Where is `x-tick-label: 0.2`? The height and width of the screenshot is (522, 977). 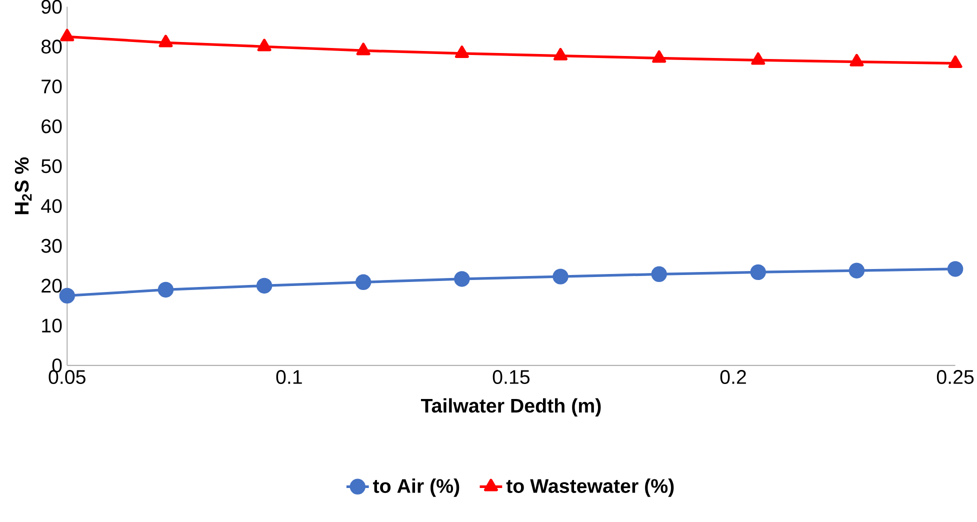
x-tick-label: 0.2 is located at coordinates (733, 377).